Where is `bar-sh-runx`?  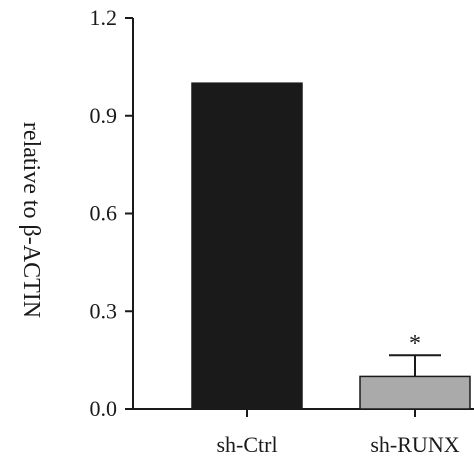 bar-sh-runx is located at coordinates (415, 392).